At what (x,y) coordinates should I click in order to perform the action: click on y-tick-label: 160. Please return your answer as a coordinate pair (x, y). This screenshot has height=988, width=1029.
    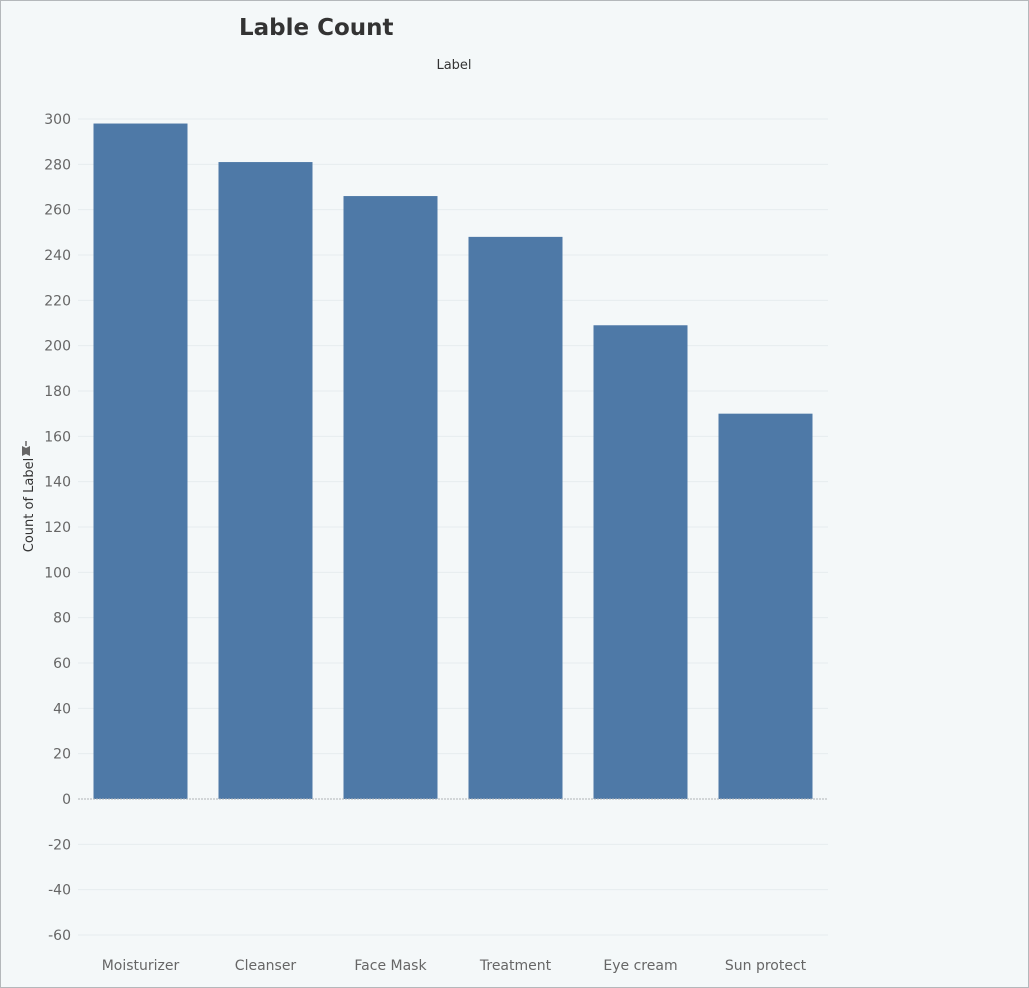
    Looking at the image, I should click on (57, 437).